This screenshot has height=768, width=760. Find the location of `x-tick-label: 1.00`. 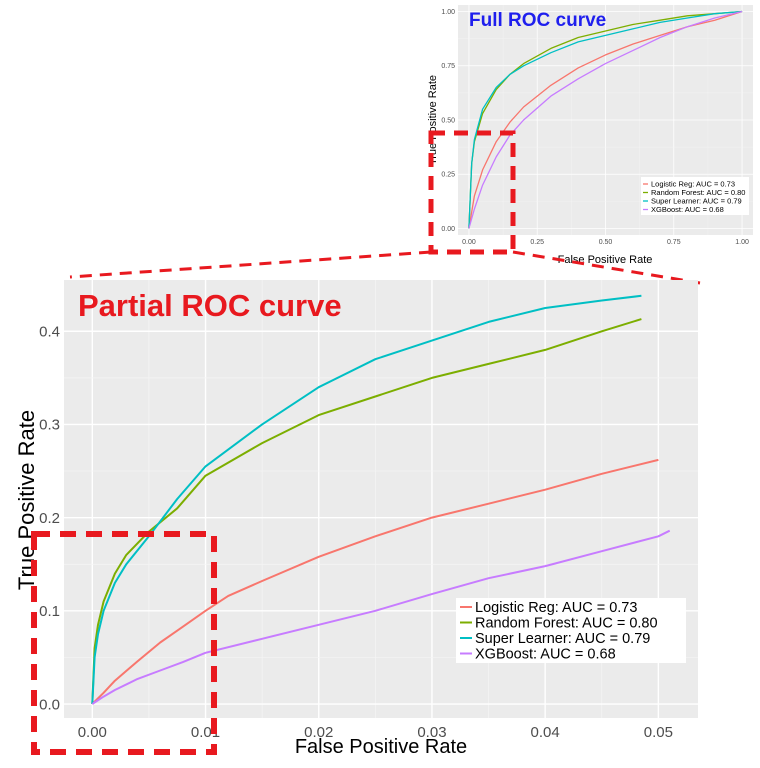

x-tick-label: 1.00 is located at coordinates (742, 242).